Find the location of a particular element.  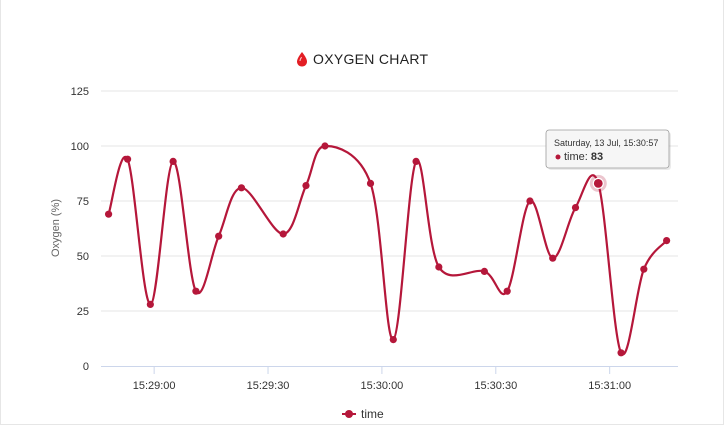

tooltip: Saturday, 13 Jul, 15:30:57 time: 83 is located at coordinates (608, 149).